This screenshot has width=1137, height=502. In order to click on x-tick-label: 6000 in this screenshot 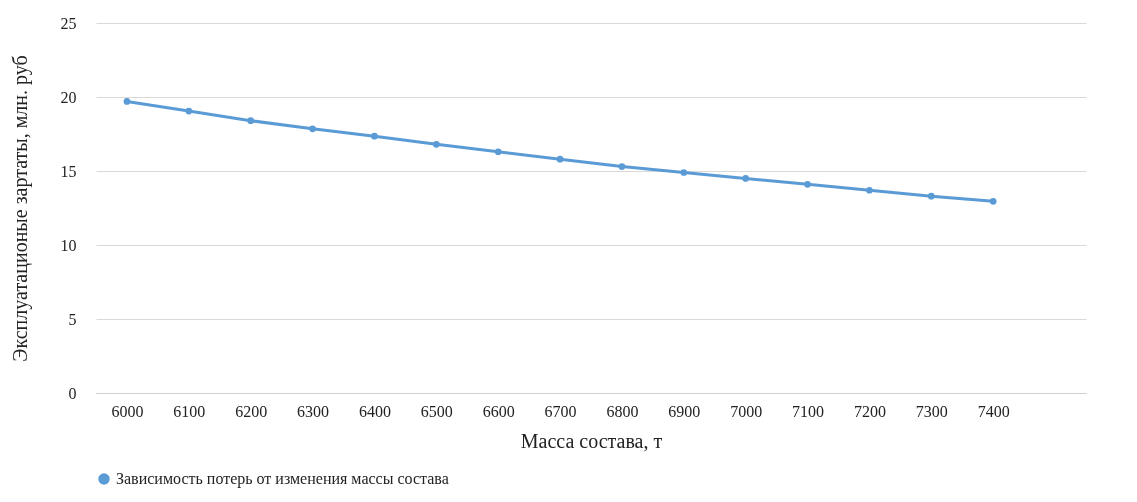, I will do `click(127, 411)`.